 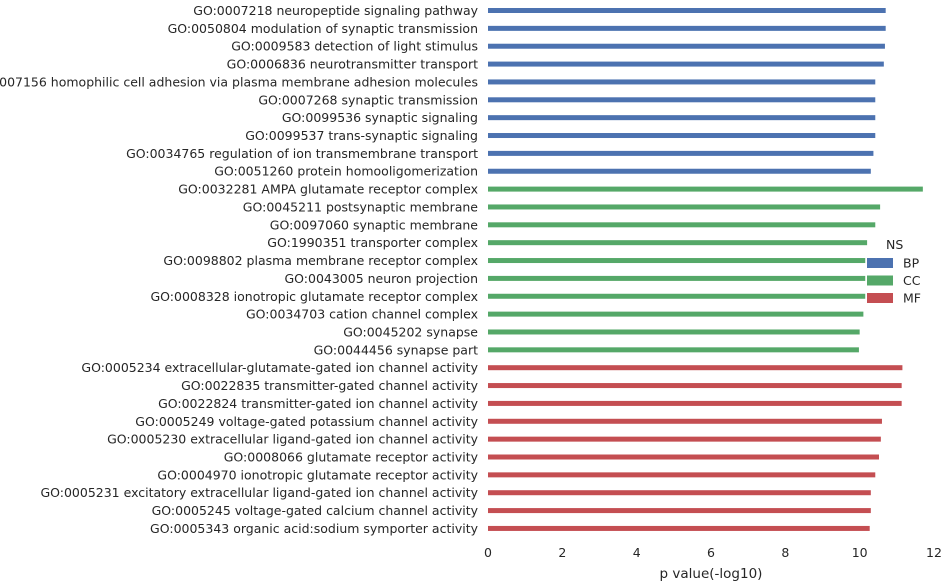 I want to click on legend-label-mf: MF, so click(x=912, y=298).